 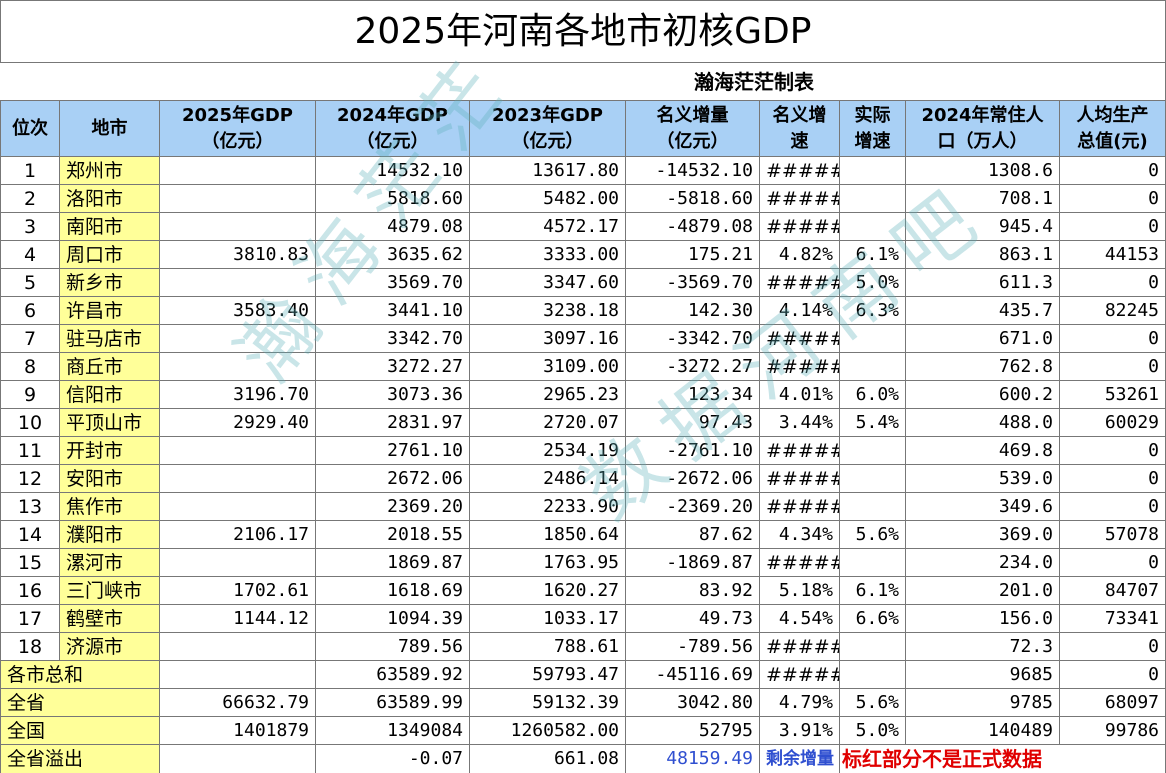 What do you see at coordinates (873, 423) in the screenshot?
I see `cell: 5.4%` at bounding box center [873, 423].